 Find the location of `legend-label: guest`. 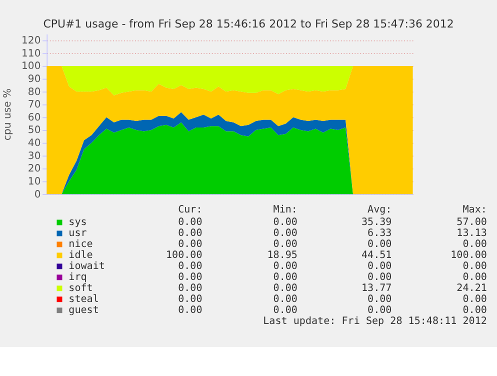

legend-label: guest is located at coordinates (83, 310).